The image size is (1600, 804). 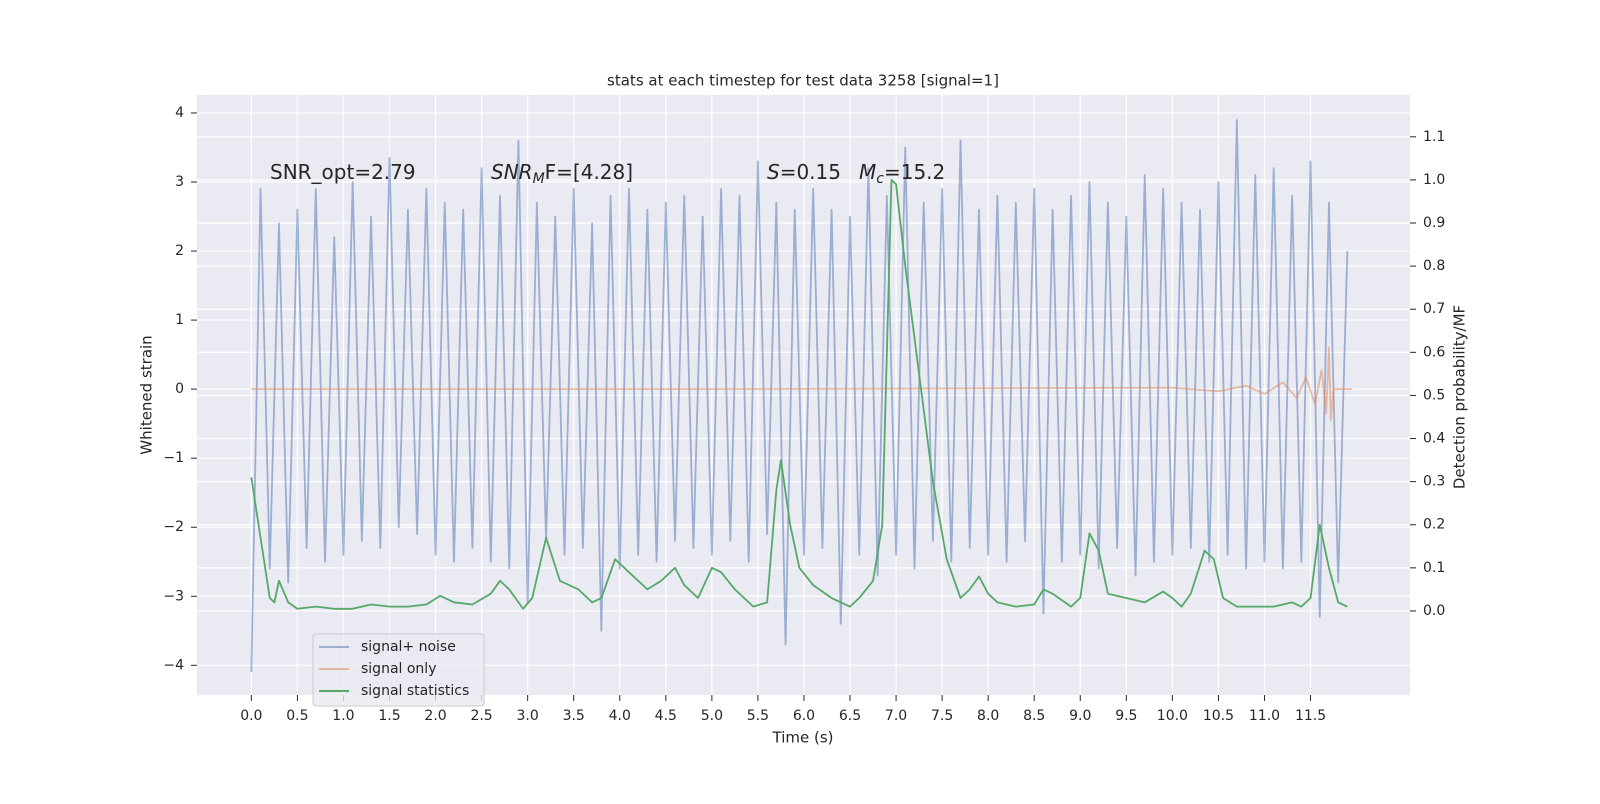 I want to click on y2-tick-label: 0.9, so click(x=1434, y=223).